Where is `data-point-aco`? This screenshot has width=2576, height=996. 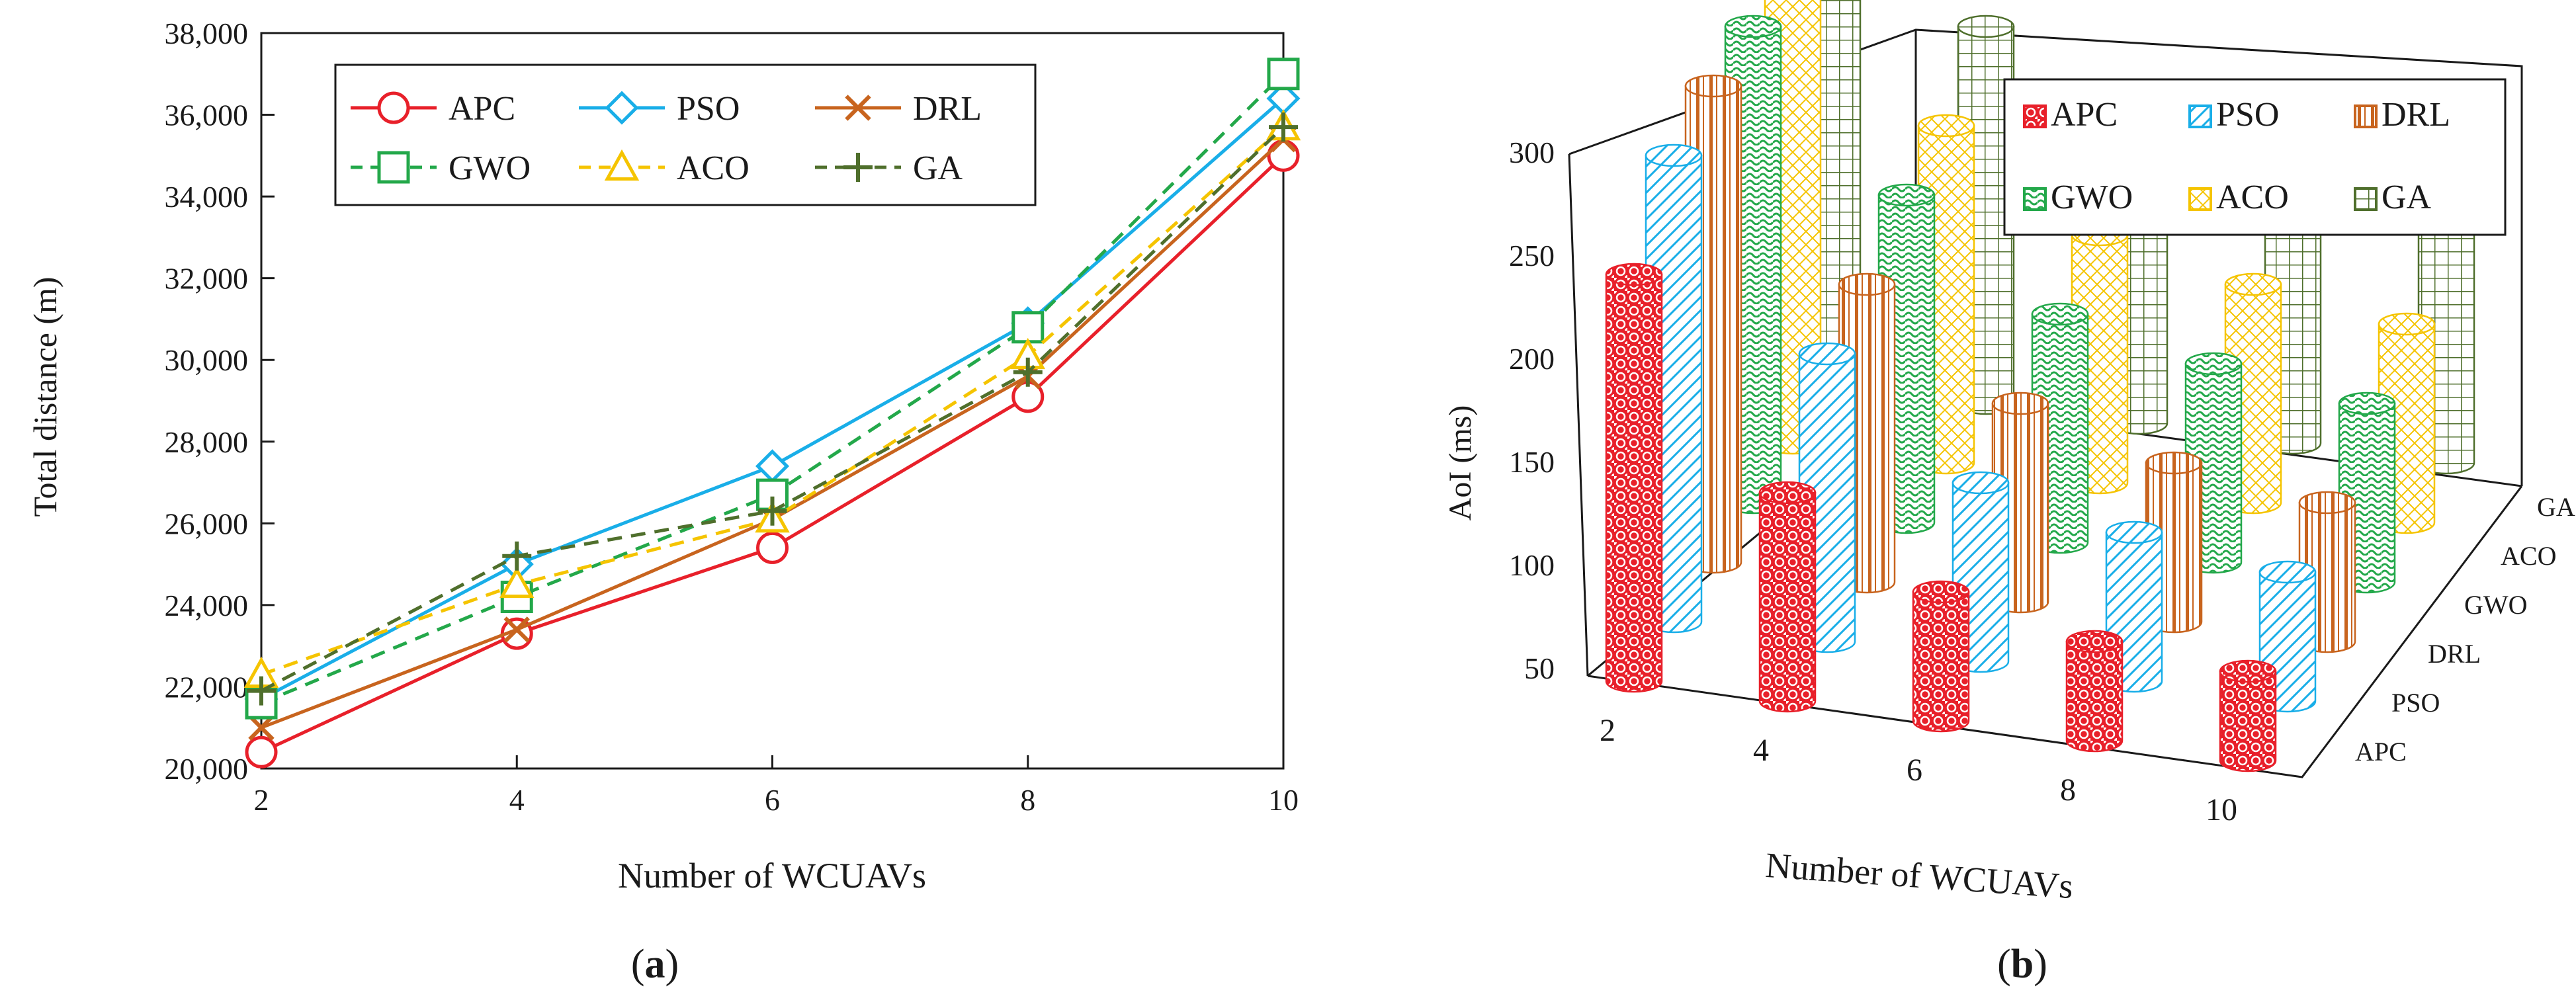 data-point-aco is located at coordinates (517, 582).